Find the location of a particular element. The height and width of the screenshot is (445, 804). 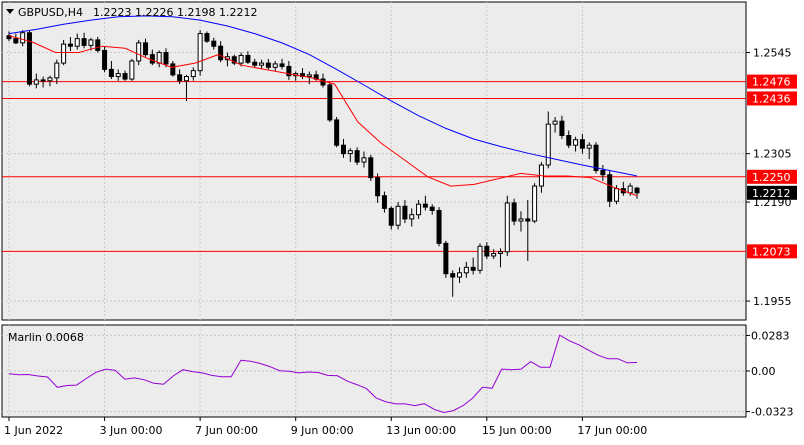

indicator-label: Marlin 0.0068 is located at coordinates (46, 337).